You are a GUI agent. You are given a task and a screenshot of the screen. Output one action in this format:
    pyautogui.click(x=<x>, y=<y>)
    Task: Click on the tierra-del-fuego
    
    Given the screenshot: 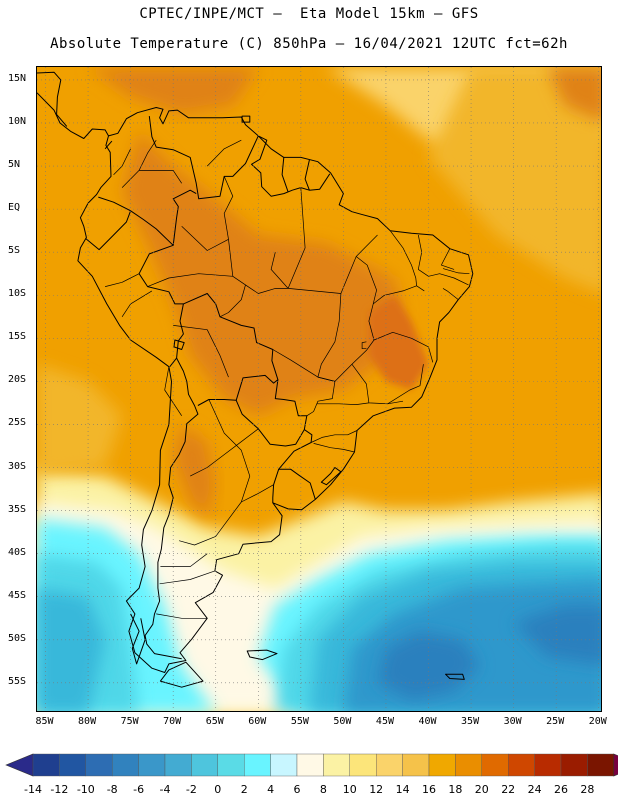 What is the action you would take?
    pyautogui.click(x=181, y=674)
    